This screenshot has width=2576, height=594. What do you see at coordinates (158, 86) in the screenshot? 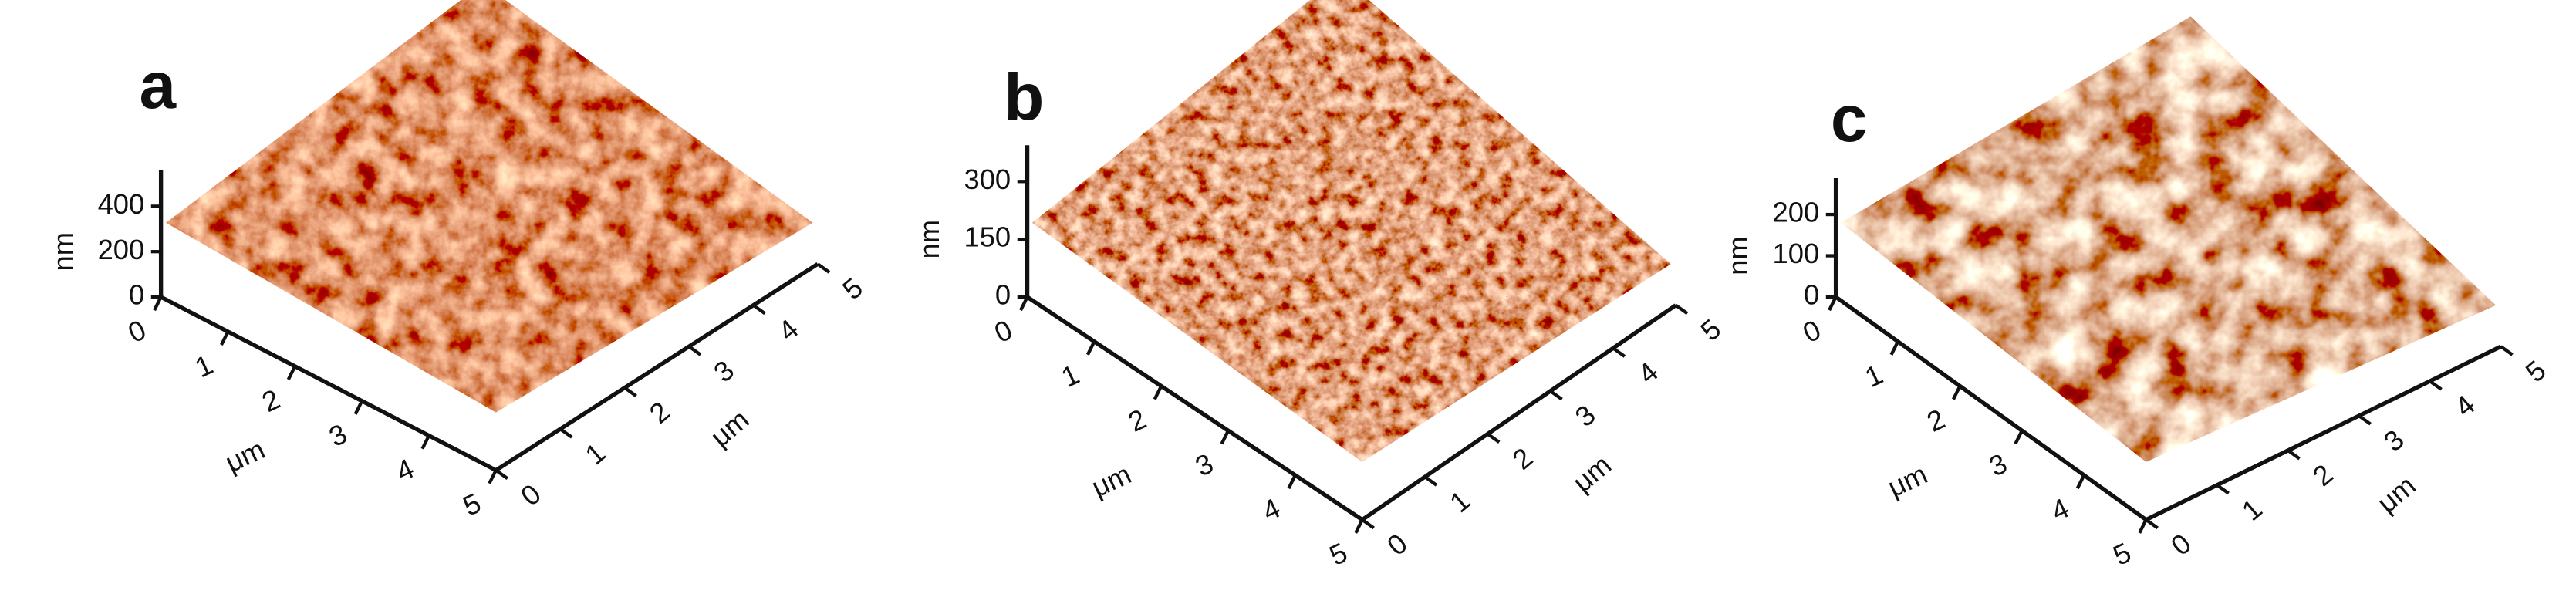
I see `panel-label: a` at bounding box center [158, 86].